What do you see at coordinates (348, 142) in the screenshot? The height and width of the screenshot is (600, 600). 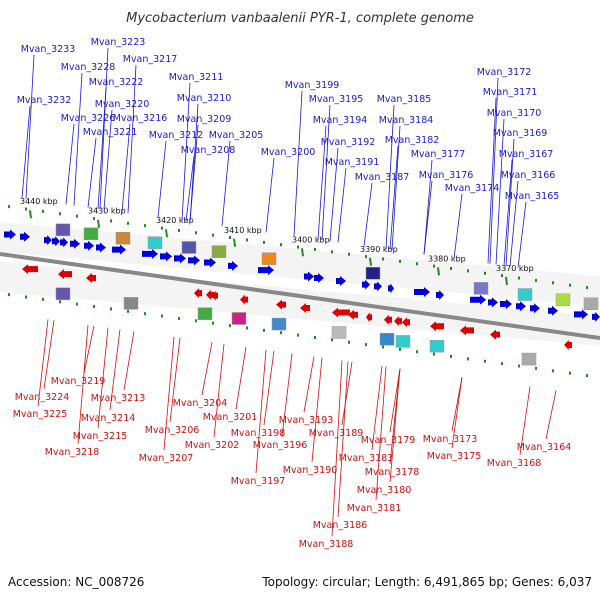 I see `forward-gene-label: Mvan_3192` at bounding box center [348, 142].